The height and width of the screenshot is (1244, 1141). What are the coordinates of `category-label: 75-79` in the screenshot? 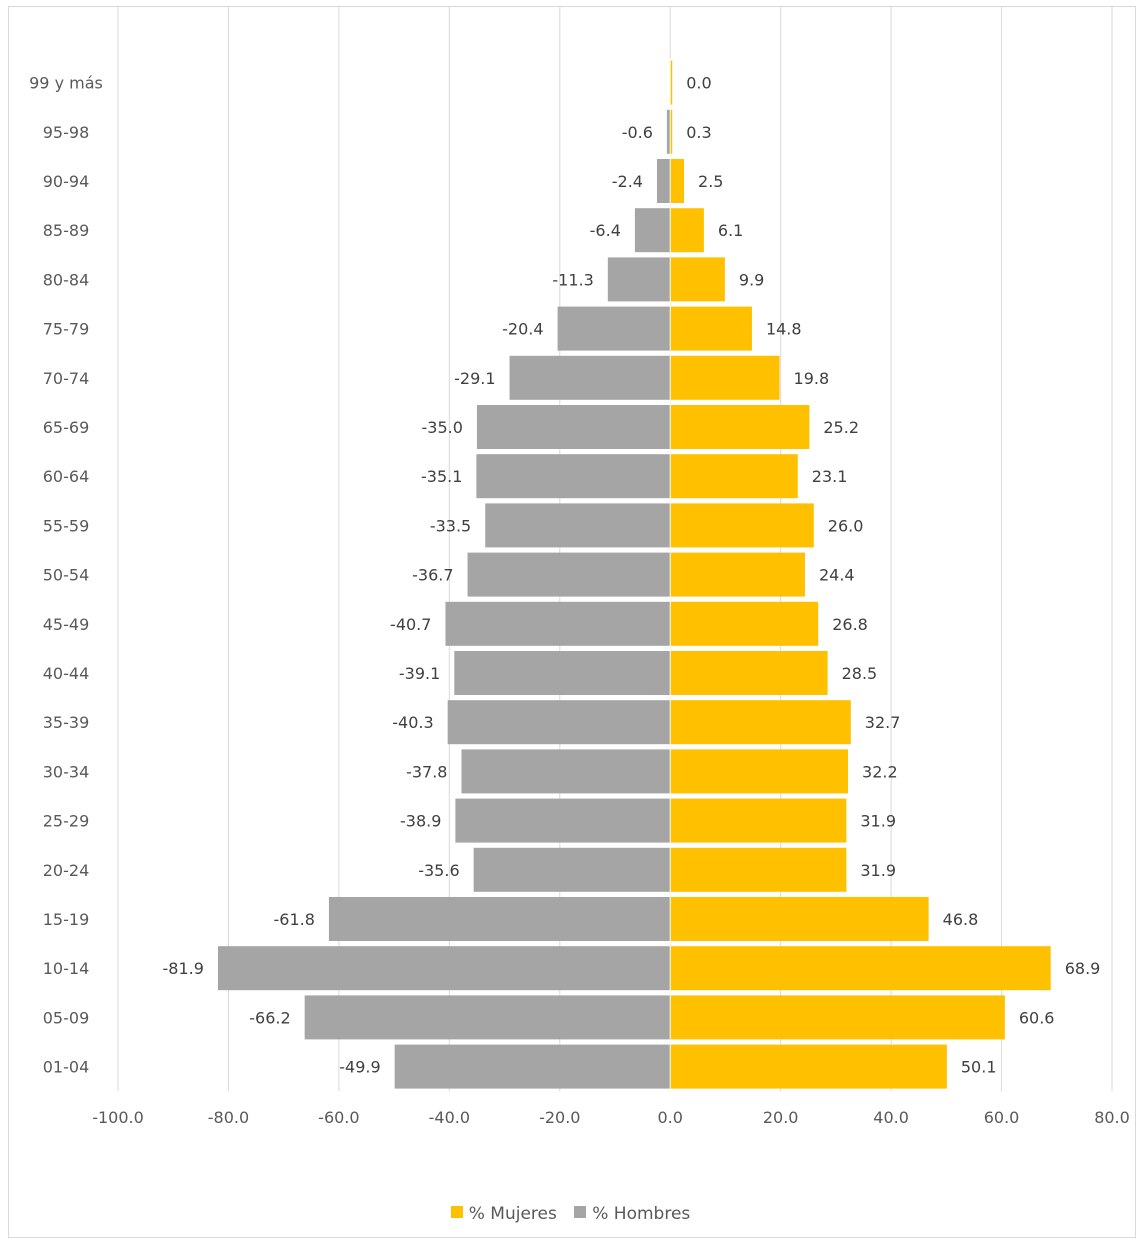 It's located at (66, 329).